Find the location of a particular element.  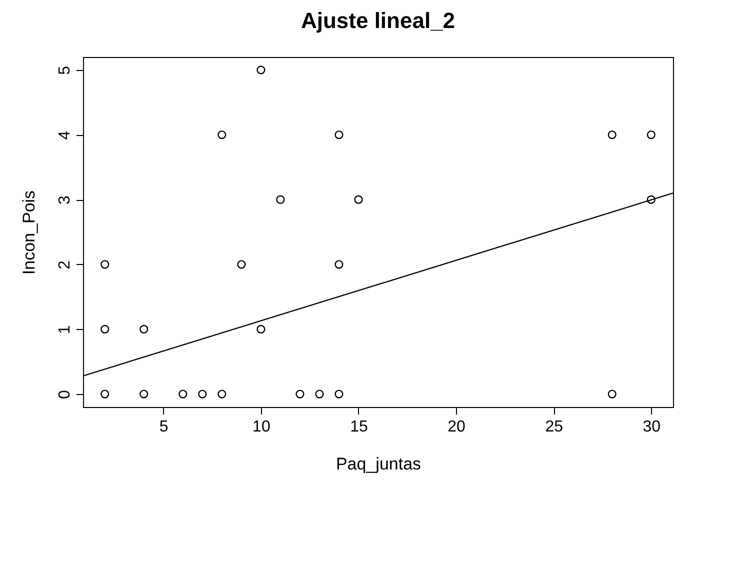

y-axis-title: Incon_Pois is located at coordinates (29, 232).